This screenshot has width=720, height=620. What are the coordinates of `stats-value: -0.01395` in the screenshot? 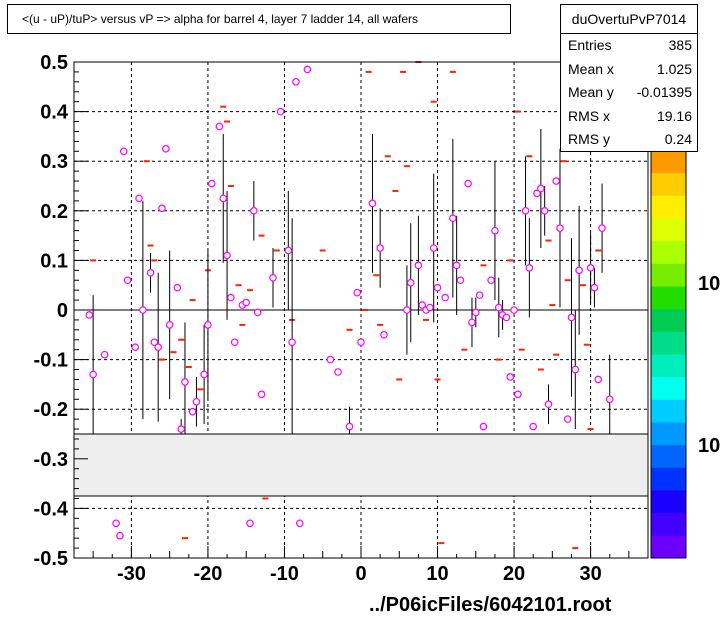 It's located at (664, 92).